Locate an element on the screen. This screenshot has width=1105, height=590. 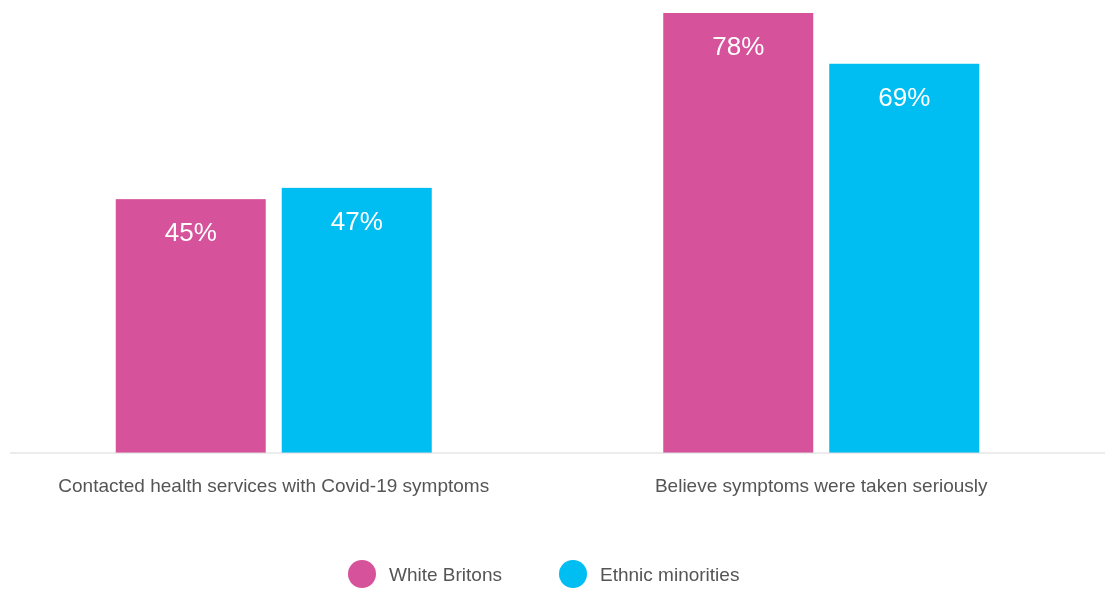
data-label: 47% is located at coordinates (356, 220).